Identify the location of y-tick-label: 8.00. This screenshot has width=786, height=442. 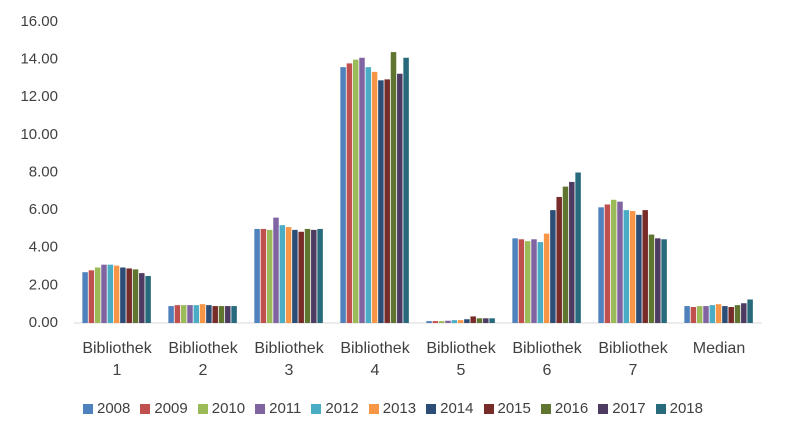
(43, 171).